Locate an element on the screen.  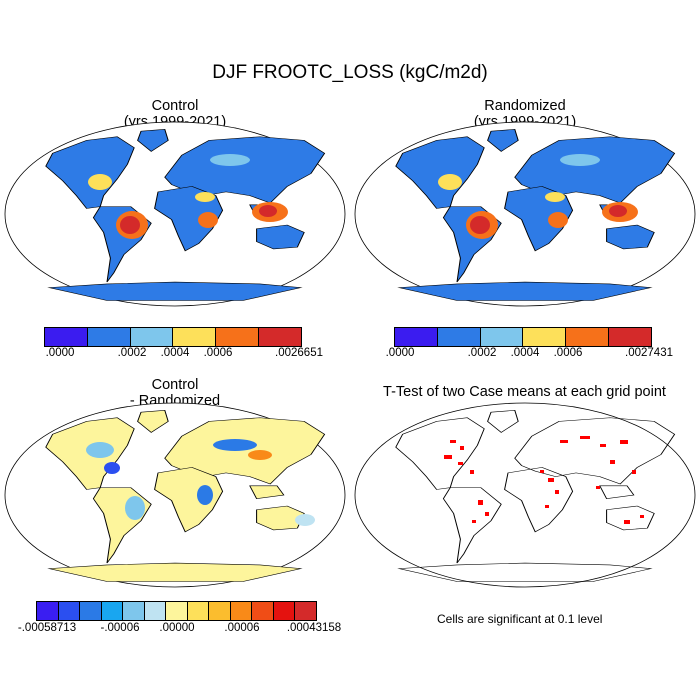
map-randomized is located at coordinates (525, 214).